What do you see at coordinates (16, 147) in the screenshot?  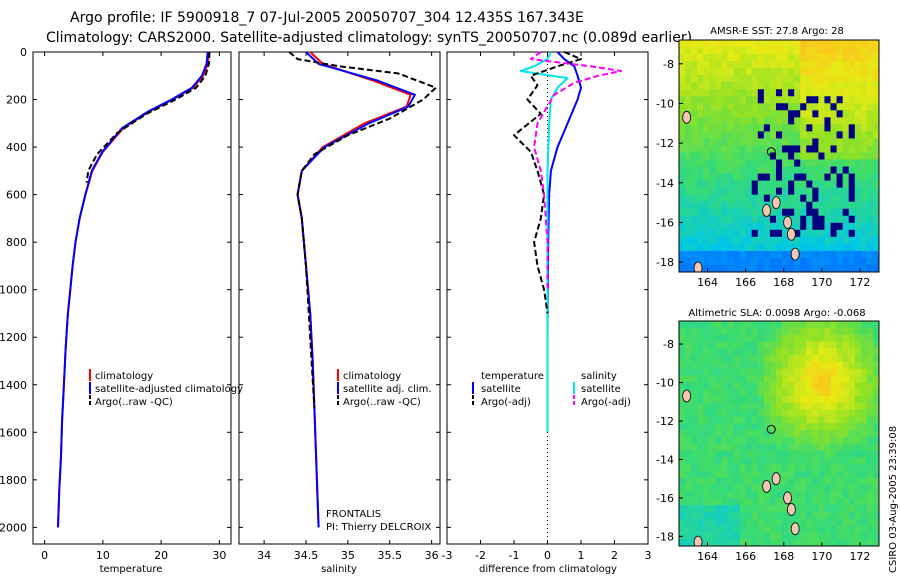 I see `y-tick-label: 400` at bounding box center [16, 147].